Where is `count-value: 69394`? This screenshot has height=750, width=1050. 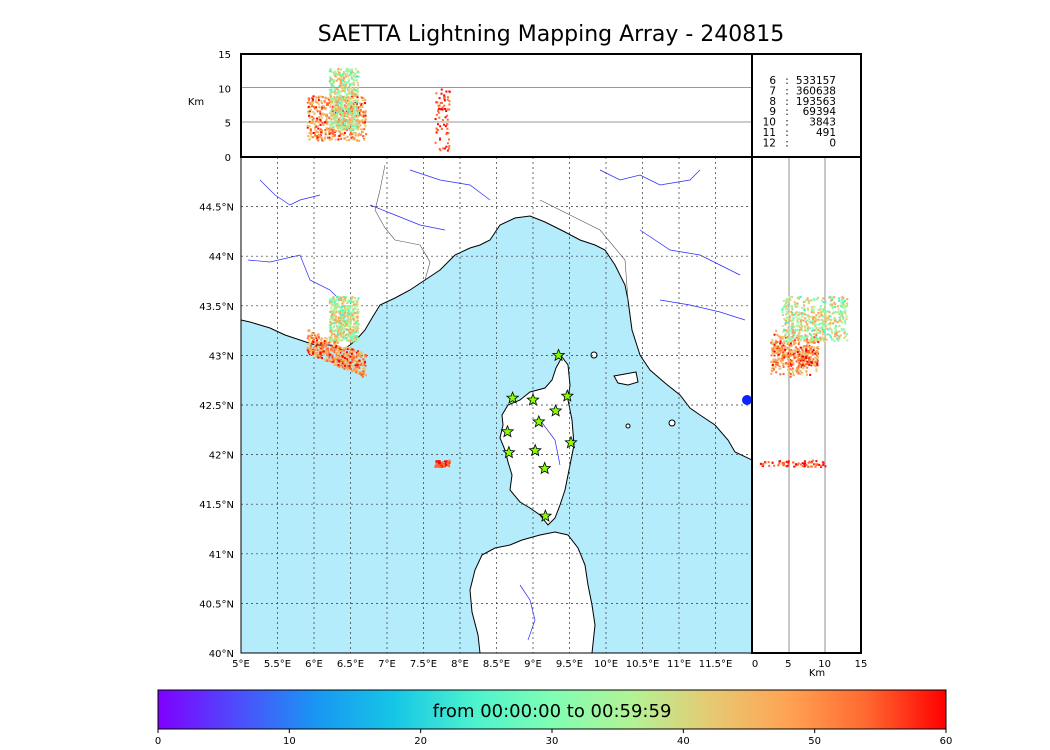
count-value: 69394 is located at coordinates (820, 112).